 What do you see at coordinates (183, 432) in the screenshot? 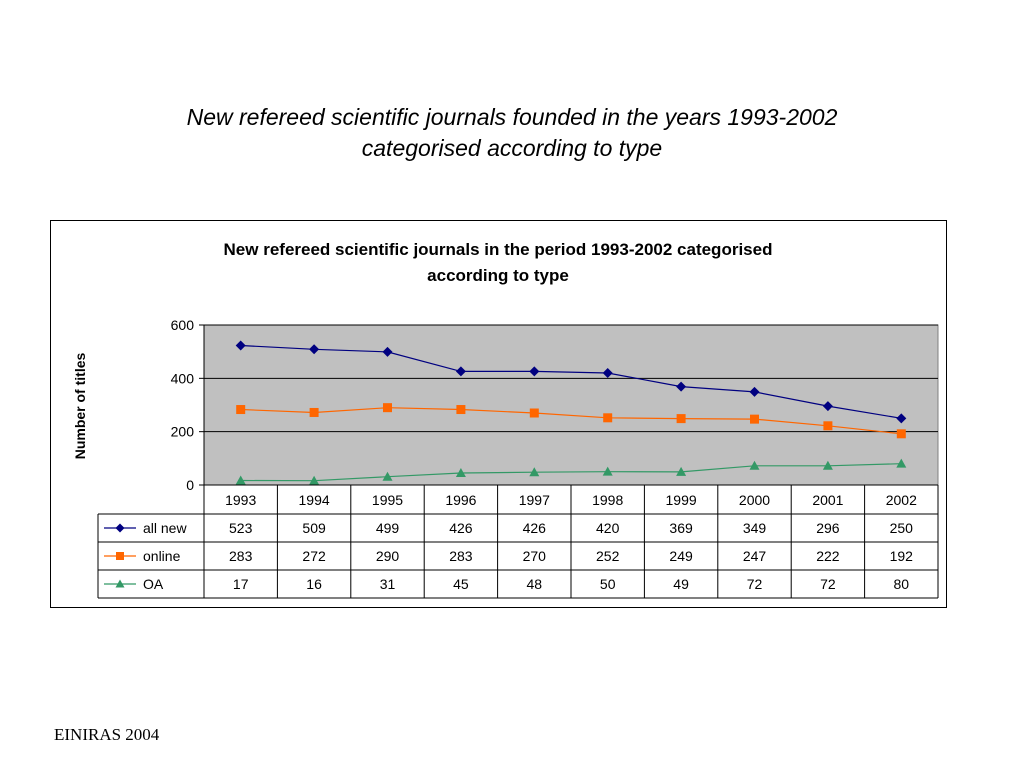
I see `y-tick-label: 200` at bounding box center [183, 432].